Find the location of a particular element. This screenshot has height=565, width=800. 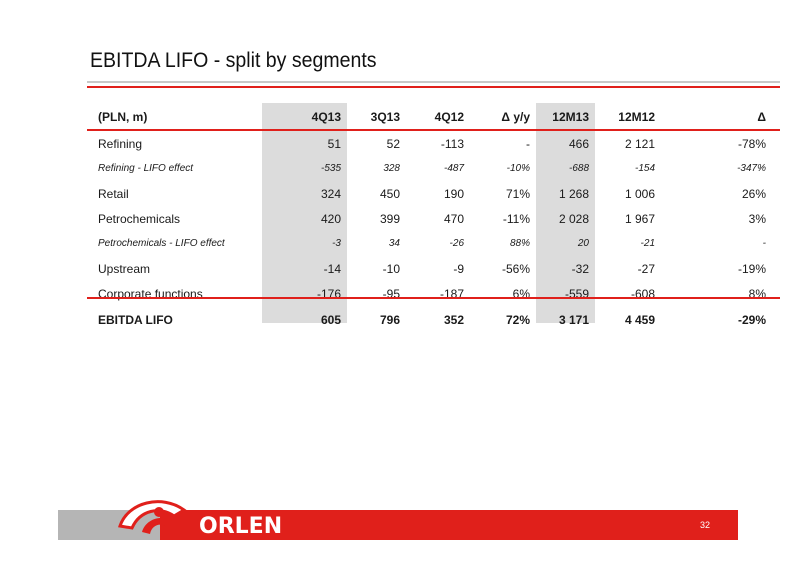

value-cell: -56% is located at coordinates (515, 268).